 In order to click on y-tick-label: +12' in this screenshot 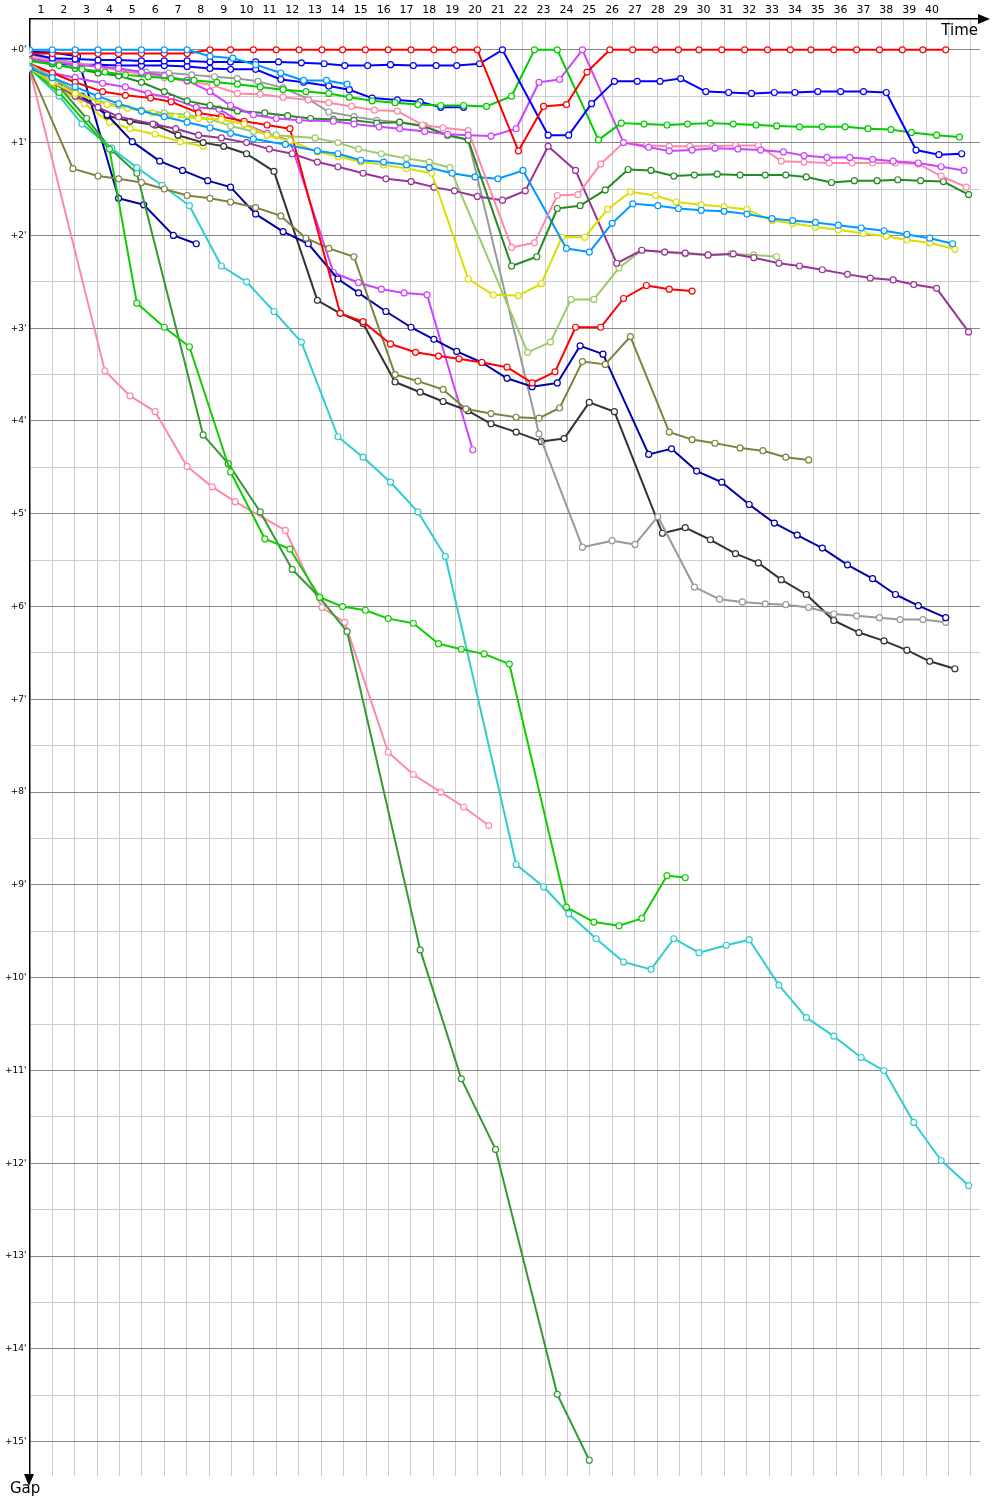, I will do `click(16, 1162)`.